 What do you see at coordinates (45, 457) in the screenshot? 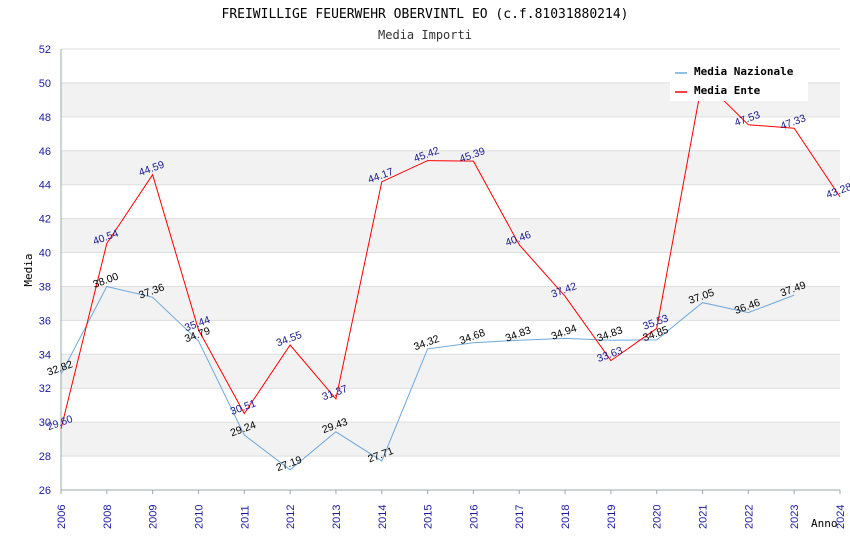
I see `y-tick-label: 28` at bounding box center [45, 457].